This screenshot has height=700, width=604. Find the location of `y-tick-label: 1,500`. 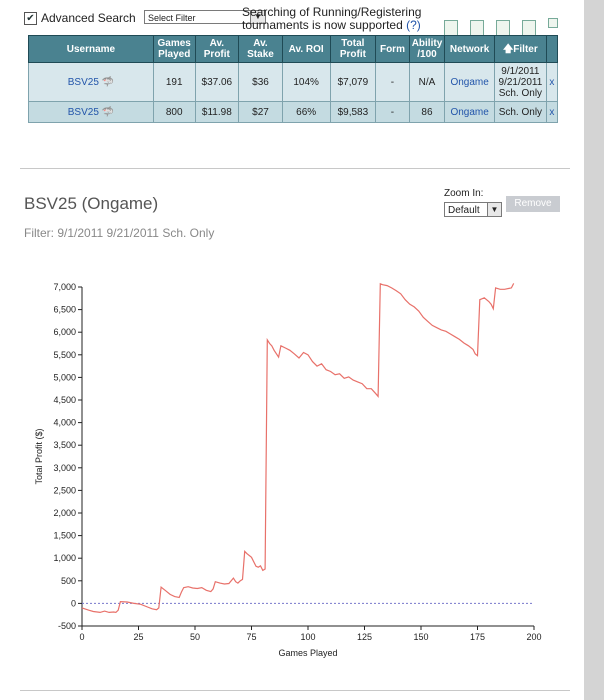

y-tick-label: 1,500 is located at coordinates (64, 536).